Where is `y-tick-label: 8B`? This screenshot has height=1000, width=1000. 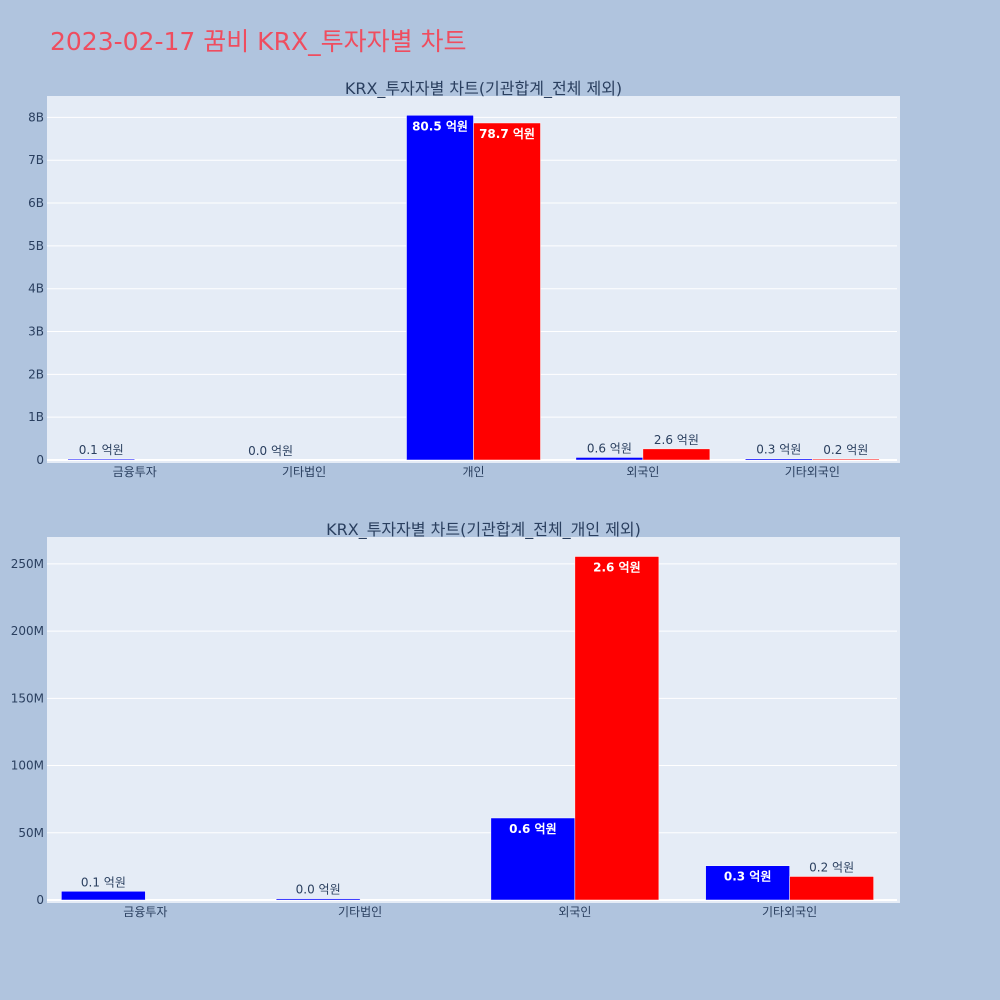
y-tick-label: 8B is located at coordinates (36, 117).